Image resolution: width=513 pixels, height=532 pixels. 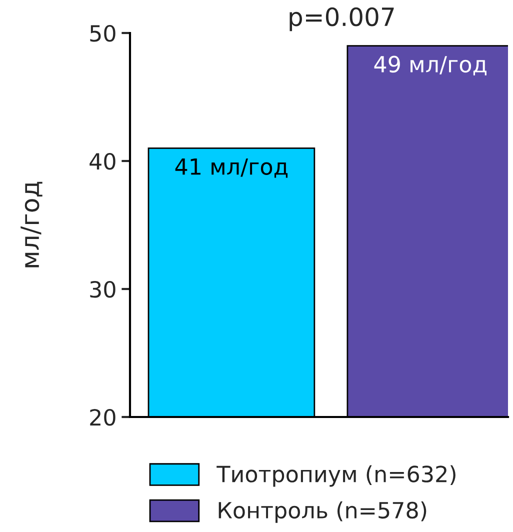 What do you see at coordinates (103, 161) in the screenshot?
I see `y-tick-label: 40` at bounding box center [103, 161].